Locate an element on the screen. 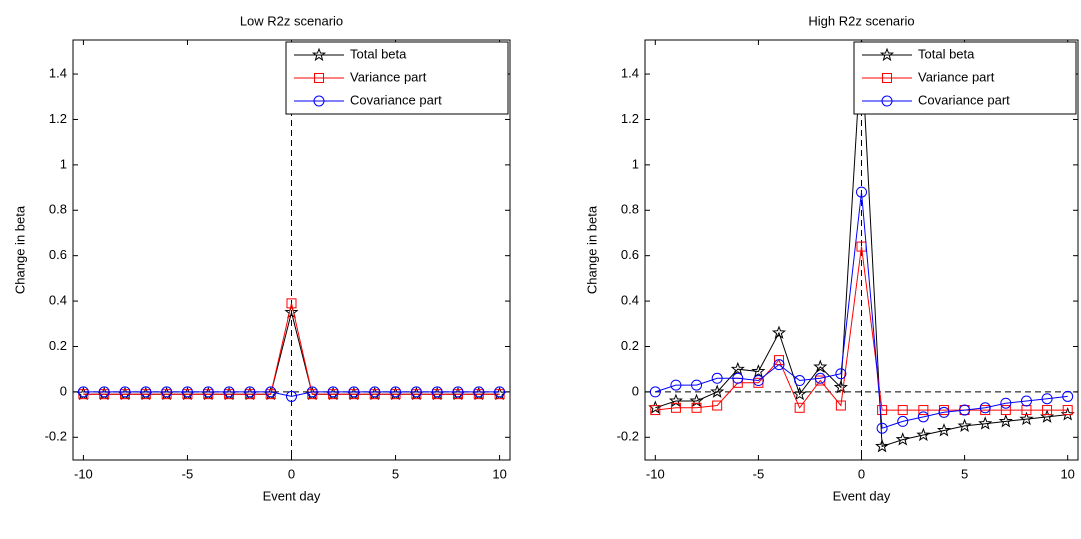  y-tick-label: 0.6 is located at coordinates (630, 254).